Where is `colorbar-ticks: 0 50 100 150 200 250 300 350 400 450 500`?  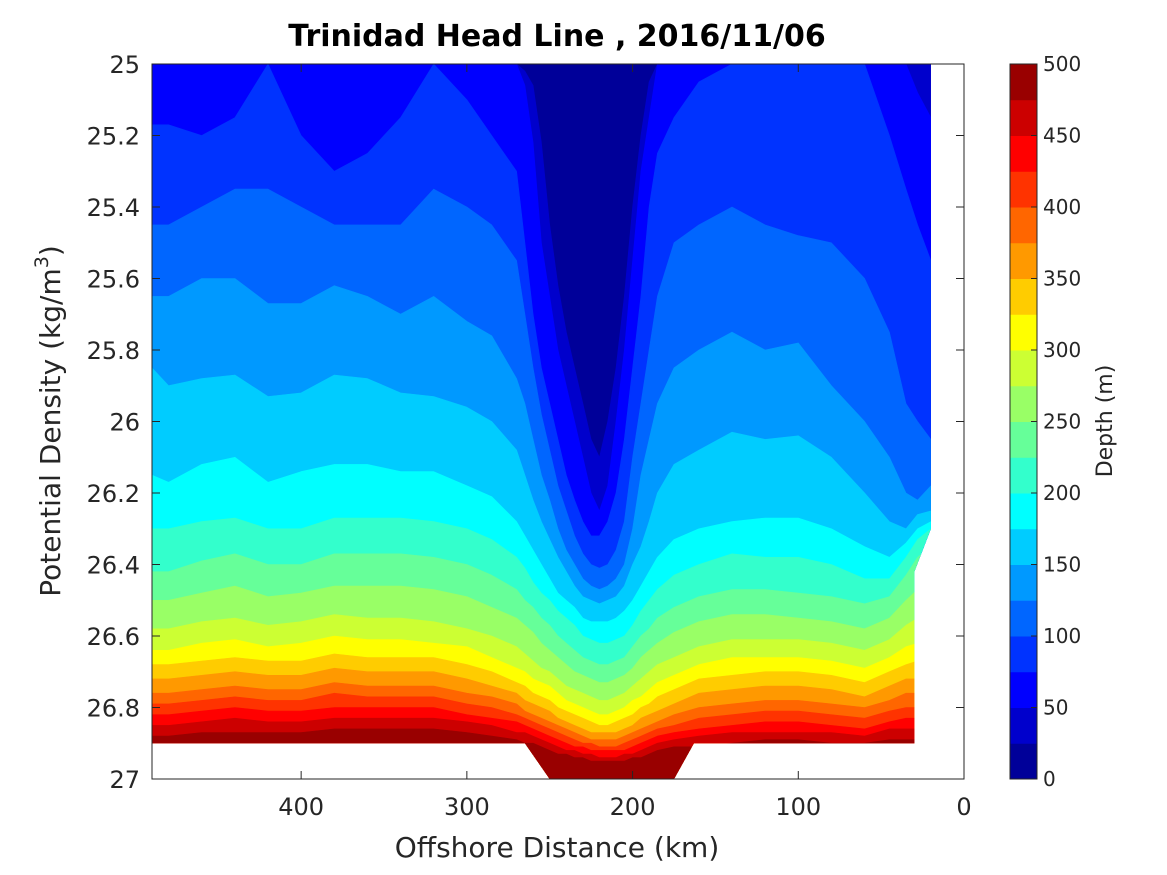 colorbar-ticks: 0 50 100 150 200 250 300 350 400 450 500 is located at coordinates (1056, 421).